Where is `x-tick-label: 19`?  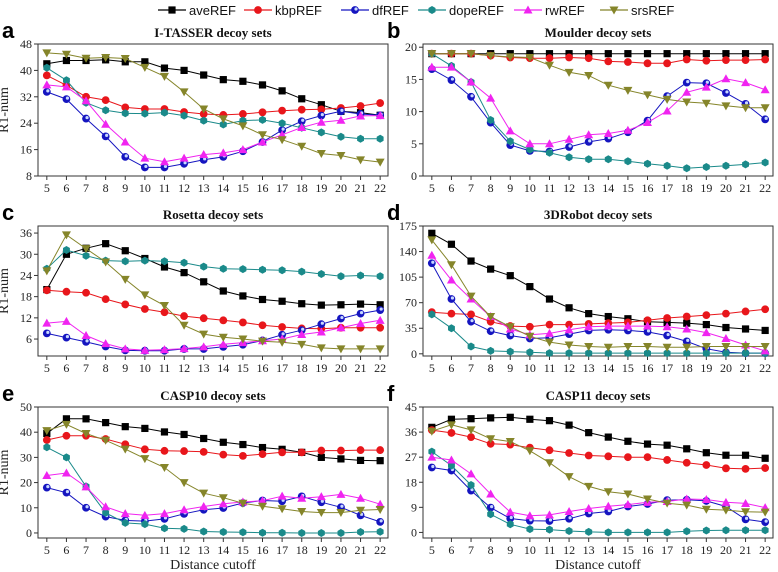
x-tick-label: 19 is located at coordinates (321, 550).